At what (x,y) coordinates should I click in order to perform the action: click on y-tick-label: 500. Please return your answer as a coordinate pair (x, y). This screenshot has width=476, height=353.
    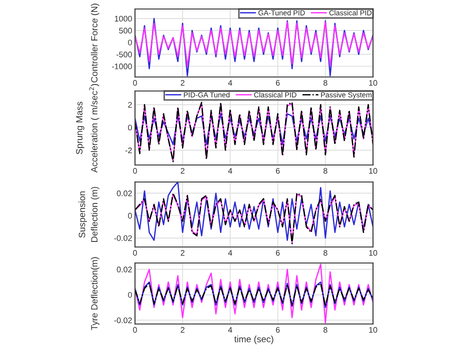
    Looking at the image, I should click on (125, 31).